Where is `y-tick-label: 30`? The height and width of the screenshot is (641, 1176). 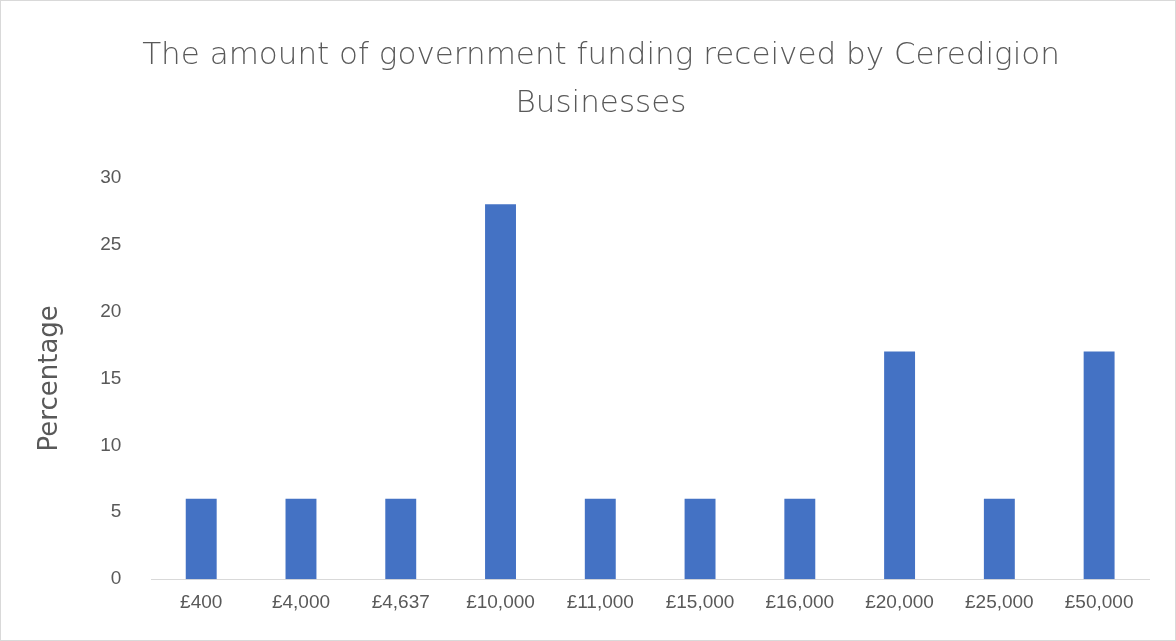 y-tick-label: 30 is located at coordinates (111, 176).